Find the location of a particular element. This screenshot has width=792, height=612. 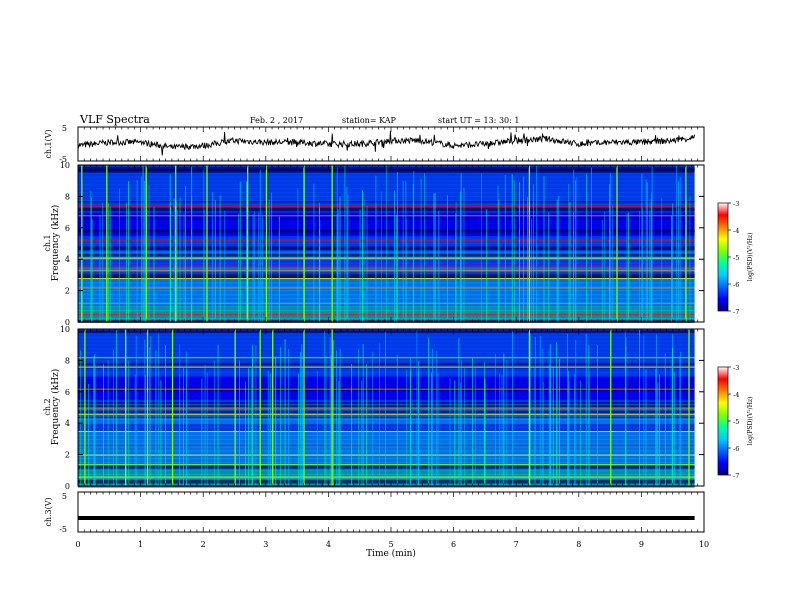

colorbar-tick-label: -5 is located at coordinates (736, 258).